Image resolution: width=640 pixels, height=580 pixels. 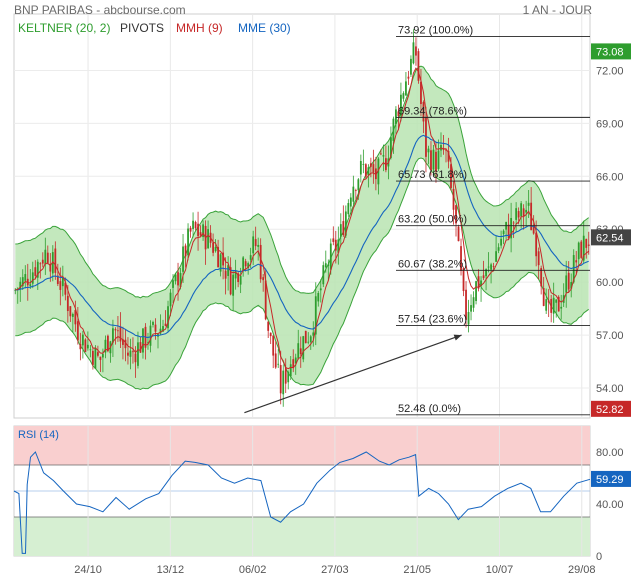 What do you see at coordinates (417, 570) in the screenshot?
I see `date-tick-label: 21/05` at bounding box center [417, 570].